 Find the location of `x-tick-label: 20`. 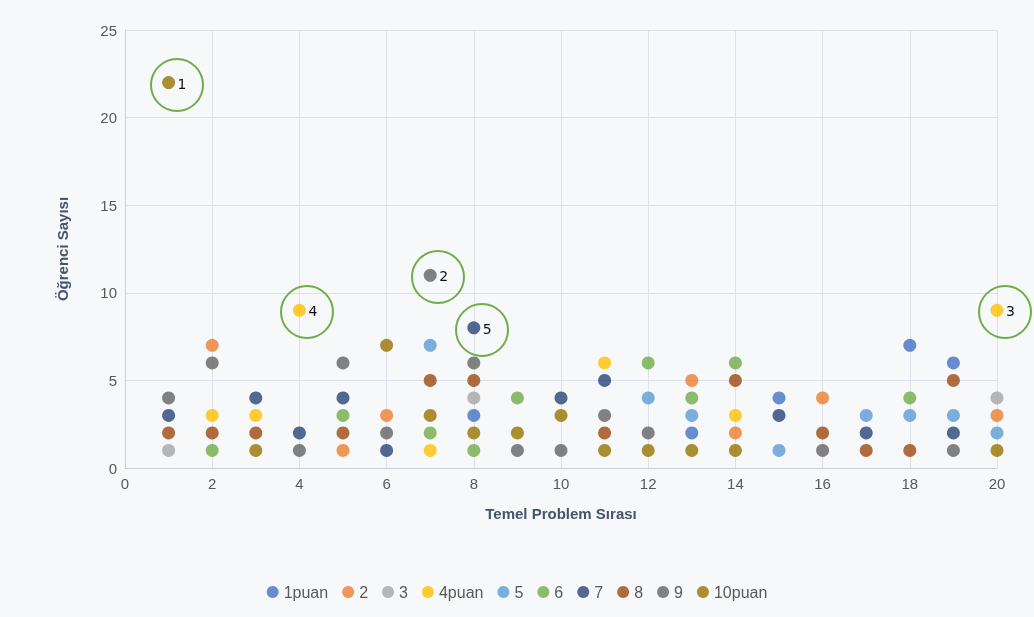

x-tick-label: 20 is located at coordinates (997, 483).